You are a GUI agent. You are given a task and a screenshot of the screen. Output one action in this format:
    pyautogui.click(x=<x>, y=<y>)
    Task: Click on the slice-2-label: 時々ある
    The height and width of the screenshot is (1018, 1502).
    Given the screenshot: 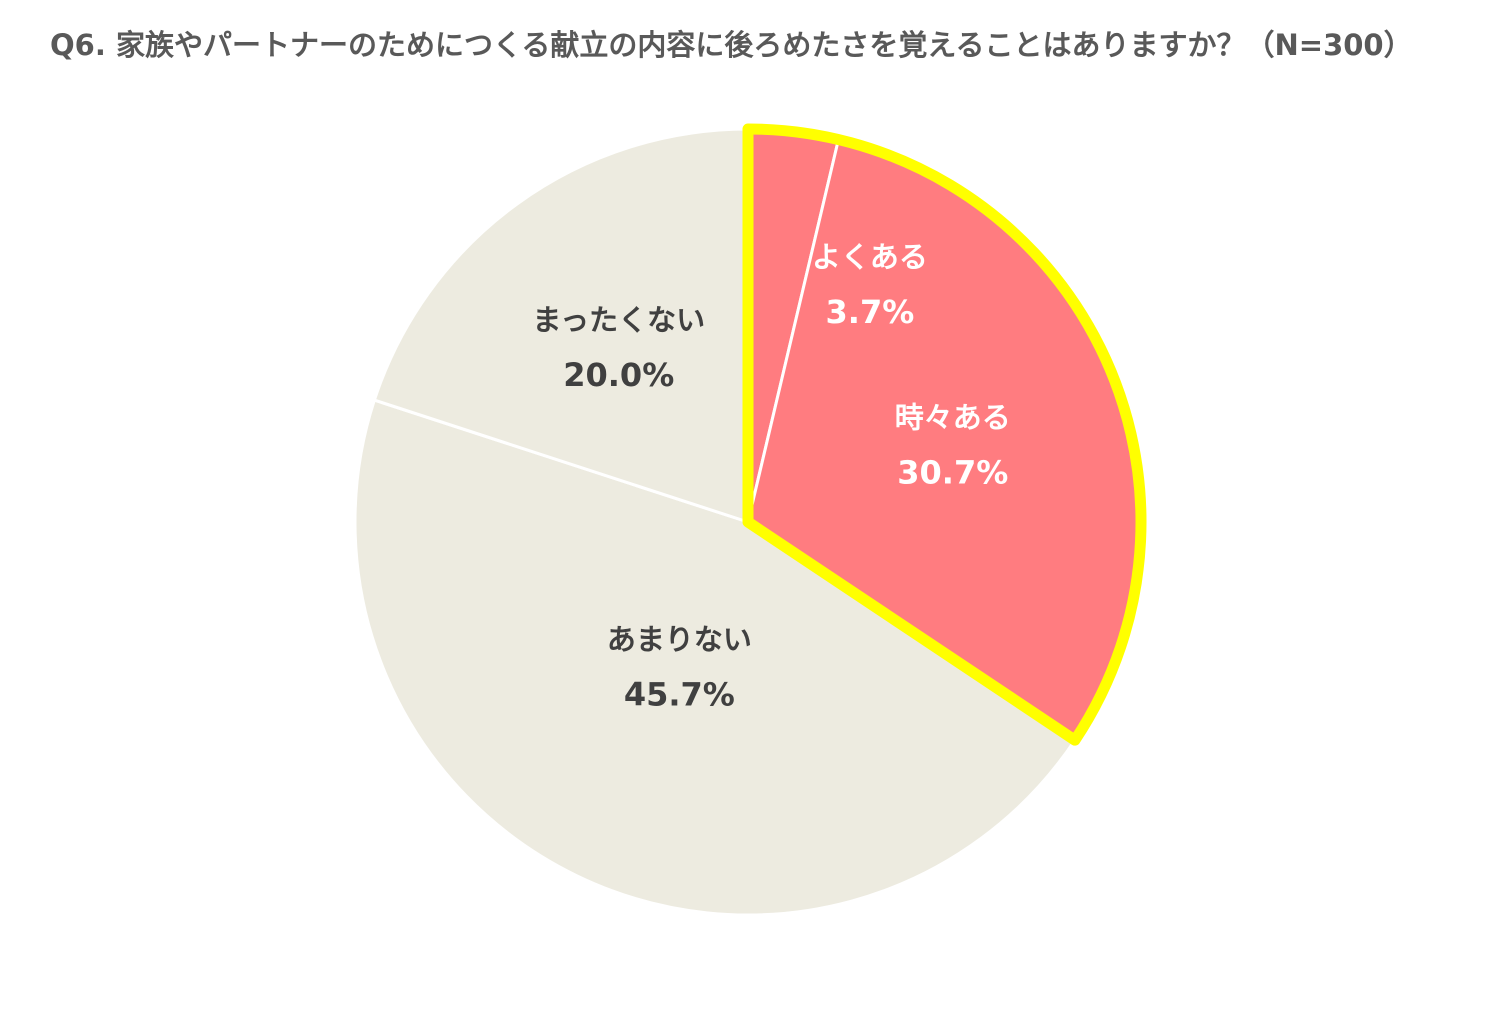 What is the action you would take?
    pyautogui.click(x=953, y=417)
    